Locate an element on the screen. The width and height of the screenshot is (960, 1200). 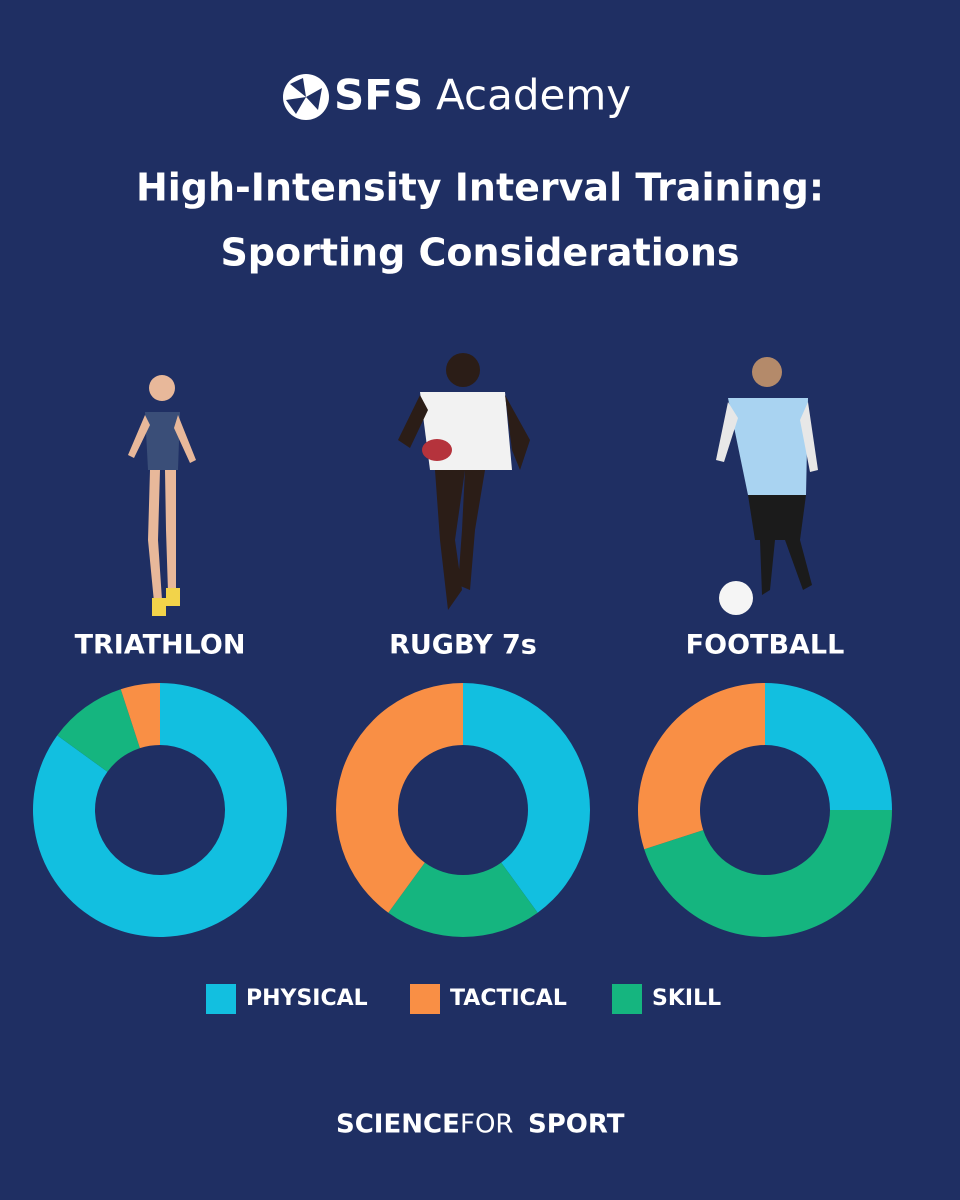
football-player-figure is located at coordinates (767, 486).